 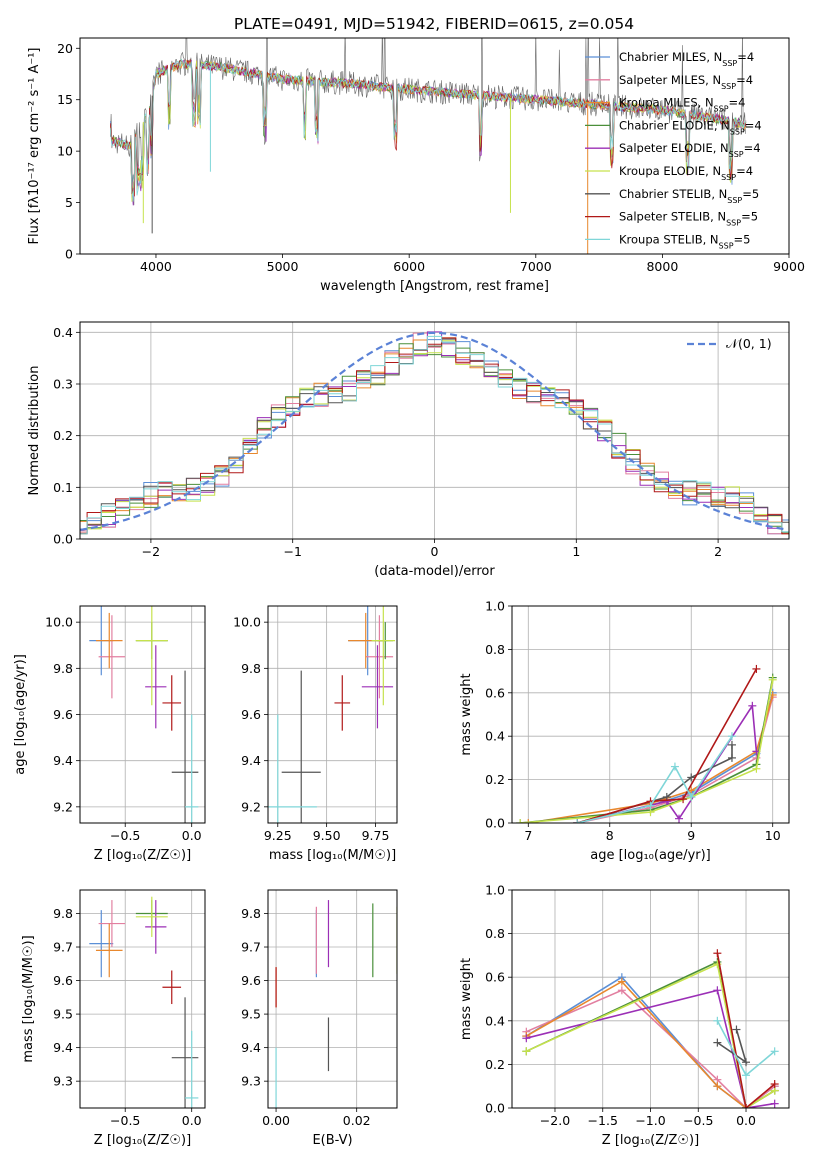 What do you see at coordinates (63, 384) in the screenshot?
I see `y-tick-label: 0.3` at bounding box center [63, 384].